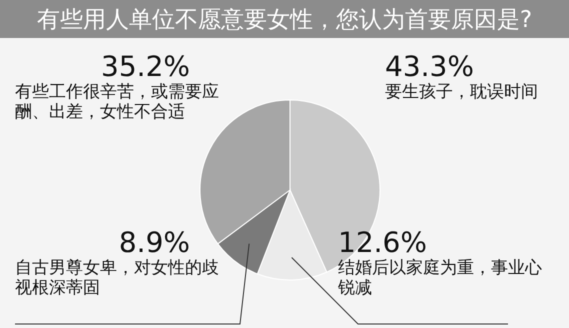 The image size is (569, 328). I want to click on slice-label: 有些工作很辛苦，或需要应酬、出差，女性不合适, so click(117, 102).